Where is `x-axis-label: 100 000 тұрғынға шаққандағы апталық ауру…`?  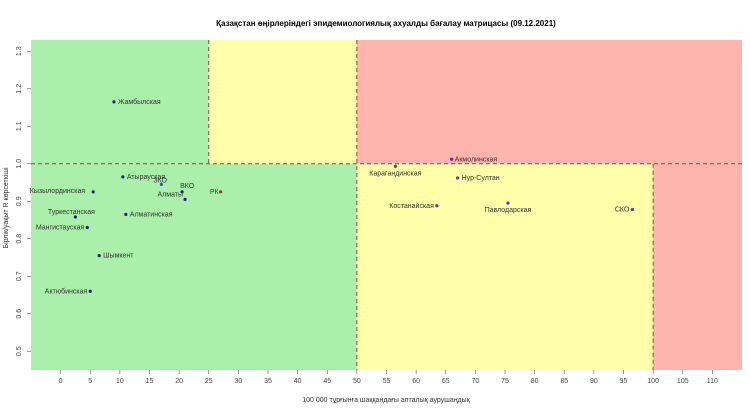
x-axis-label: 100 000 тұрғынға шаққандағы апталық ауру… is located at coordinates (386, 400).